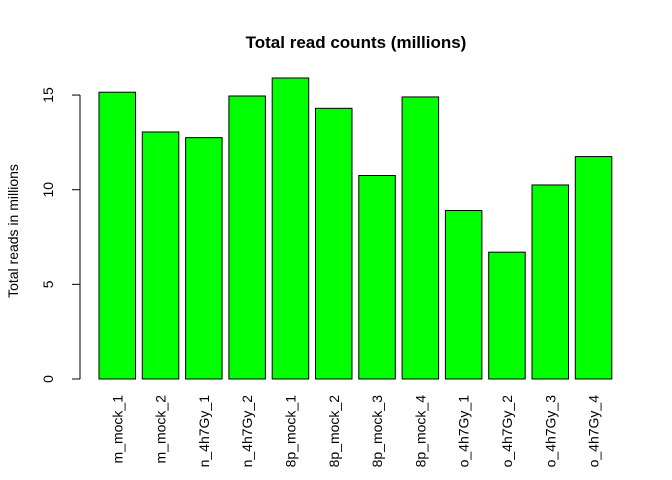 The image size is (672, 480). What do you see at coordinates (204, 431) in the screenshot?
I see `category-label: n_4h7Gy_1` at bounding box center [204, 431].